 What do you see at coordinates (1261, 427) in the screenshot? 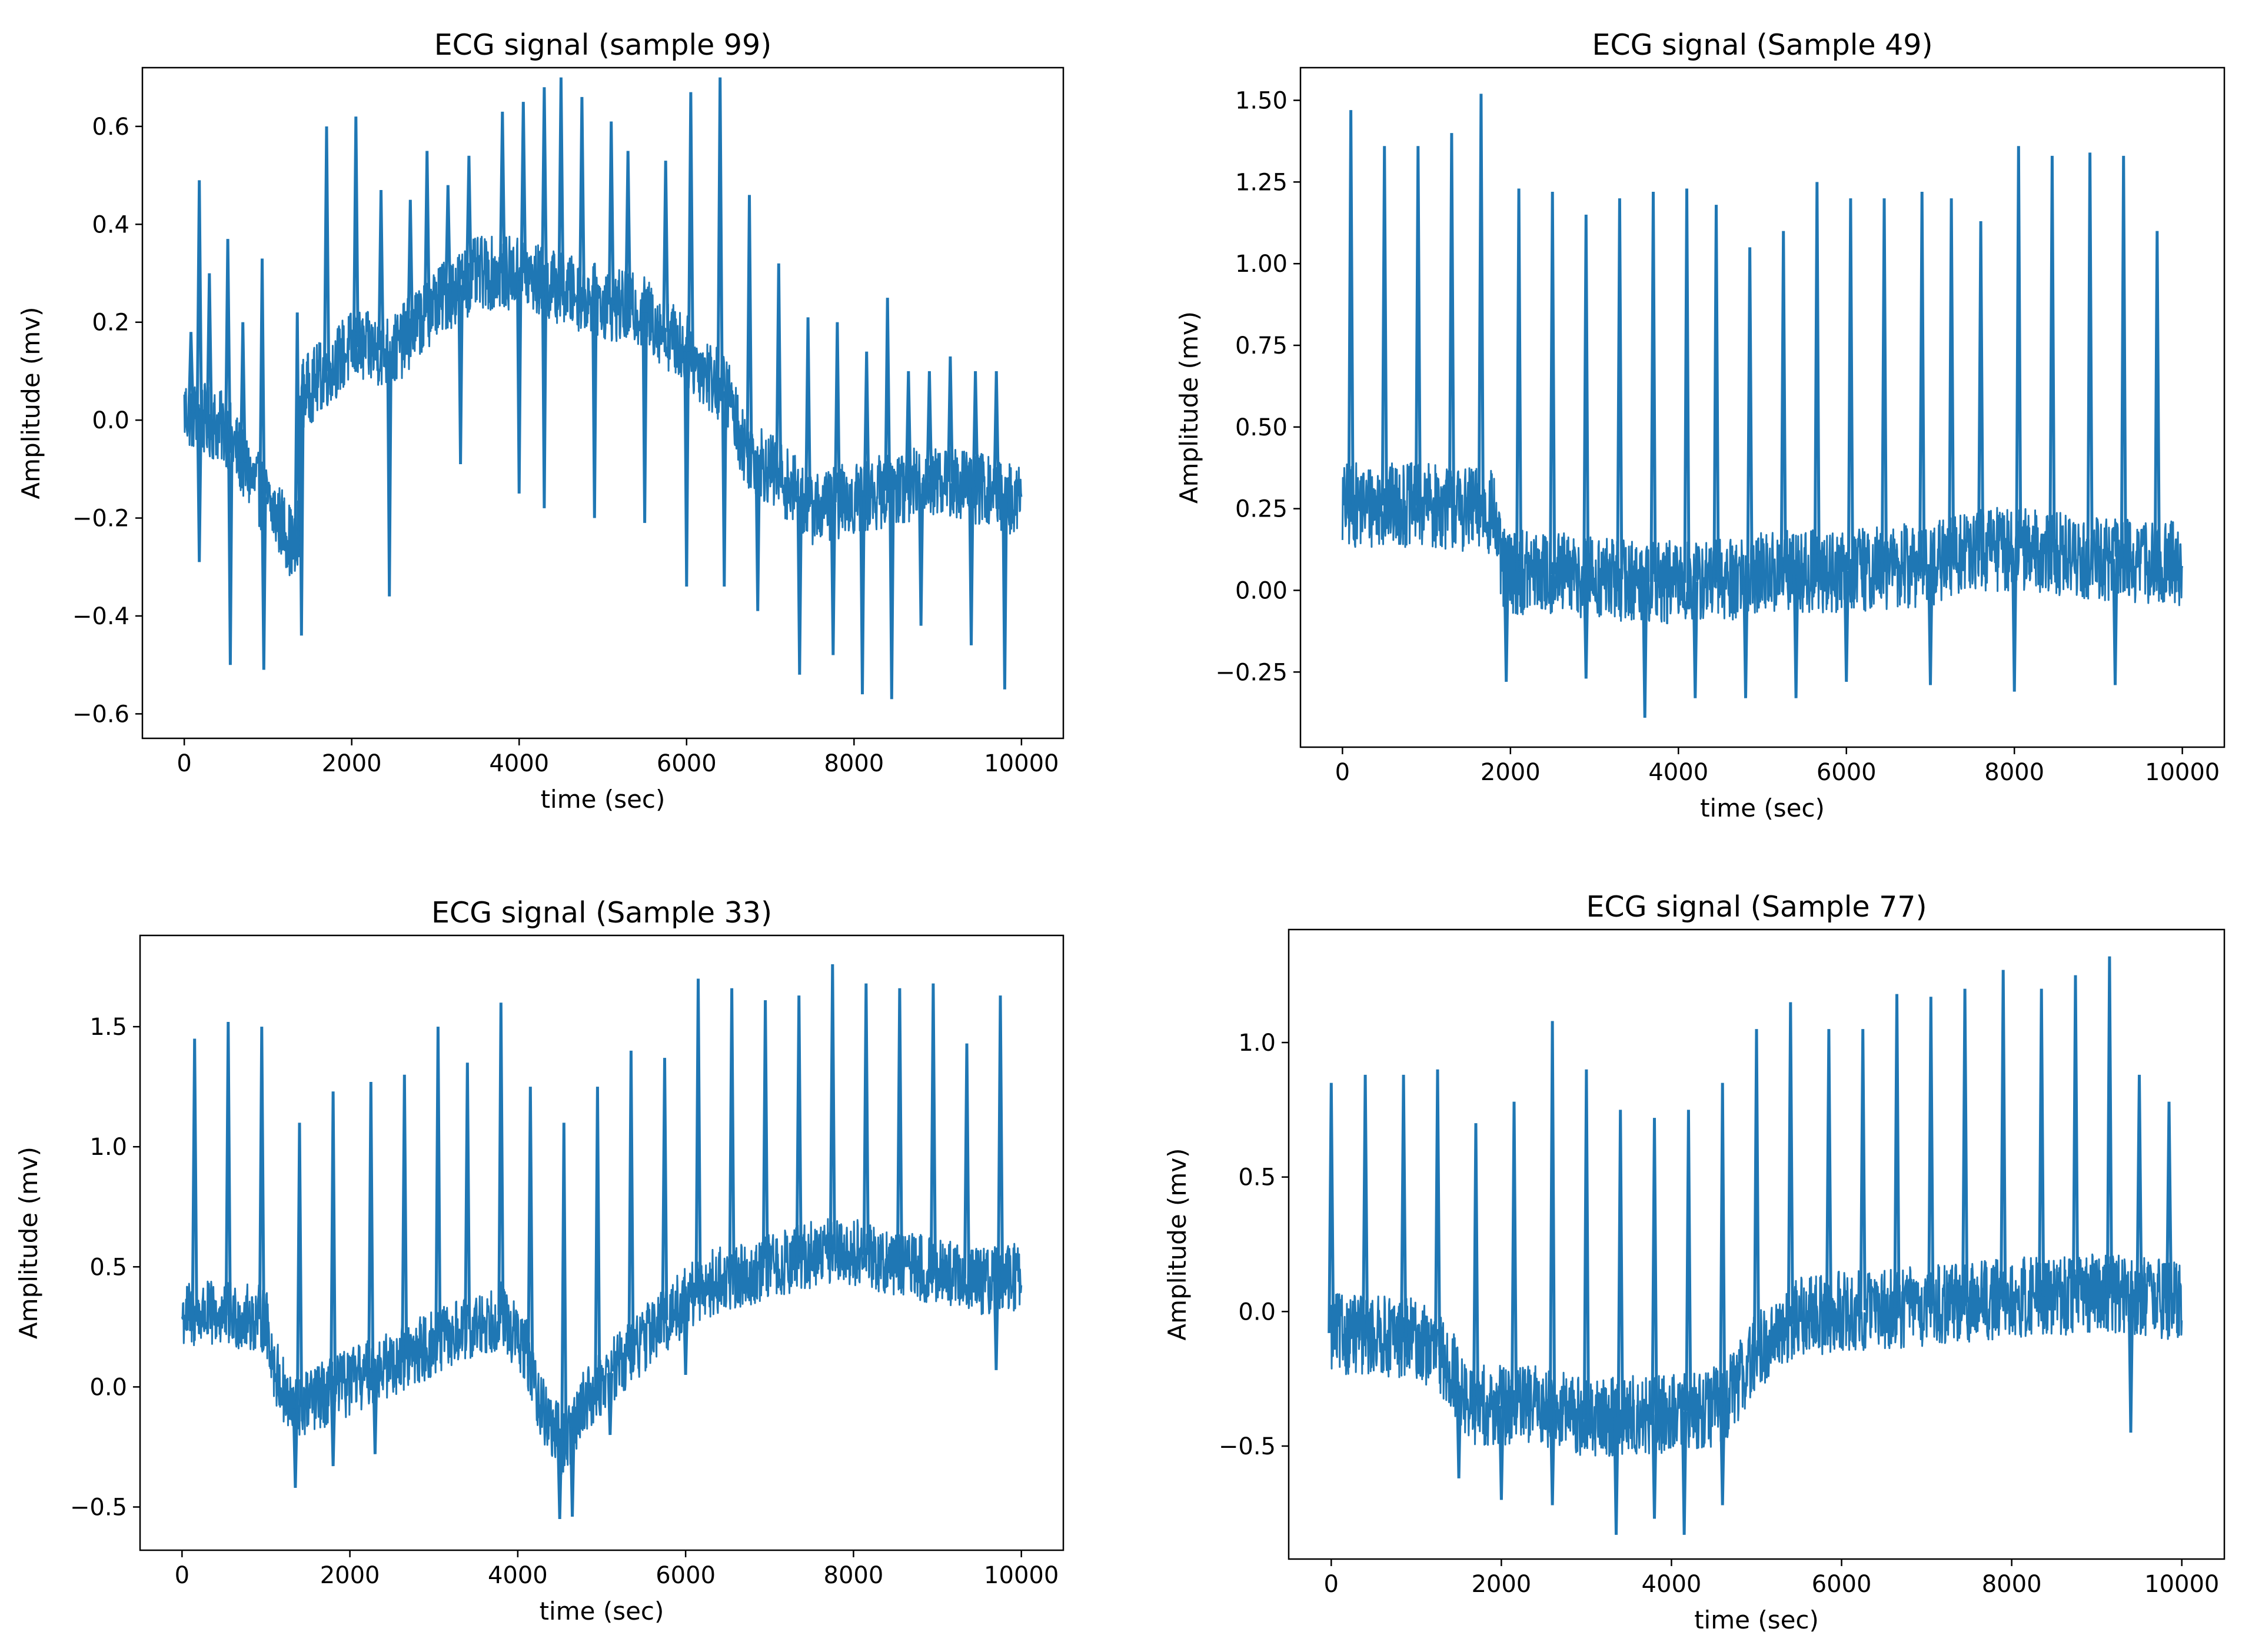
I see `y-tick-label: 0.50` at bounding box center [1261, 427].